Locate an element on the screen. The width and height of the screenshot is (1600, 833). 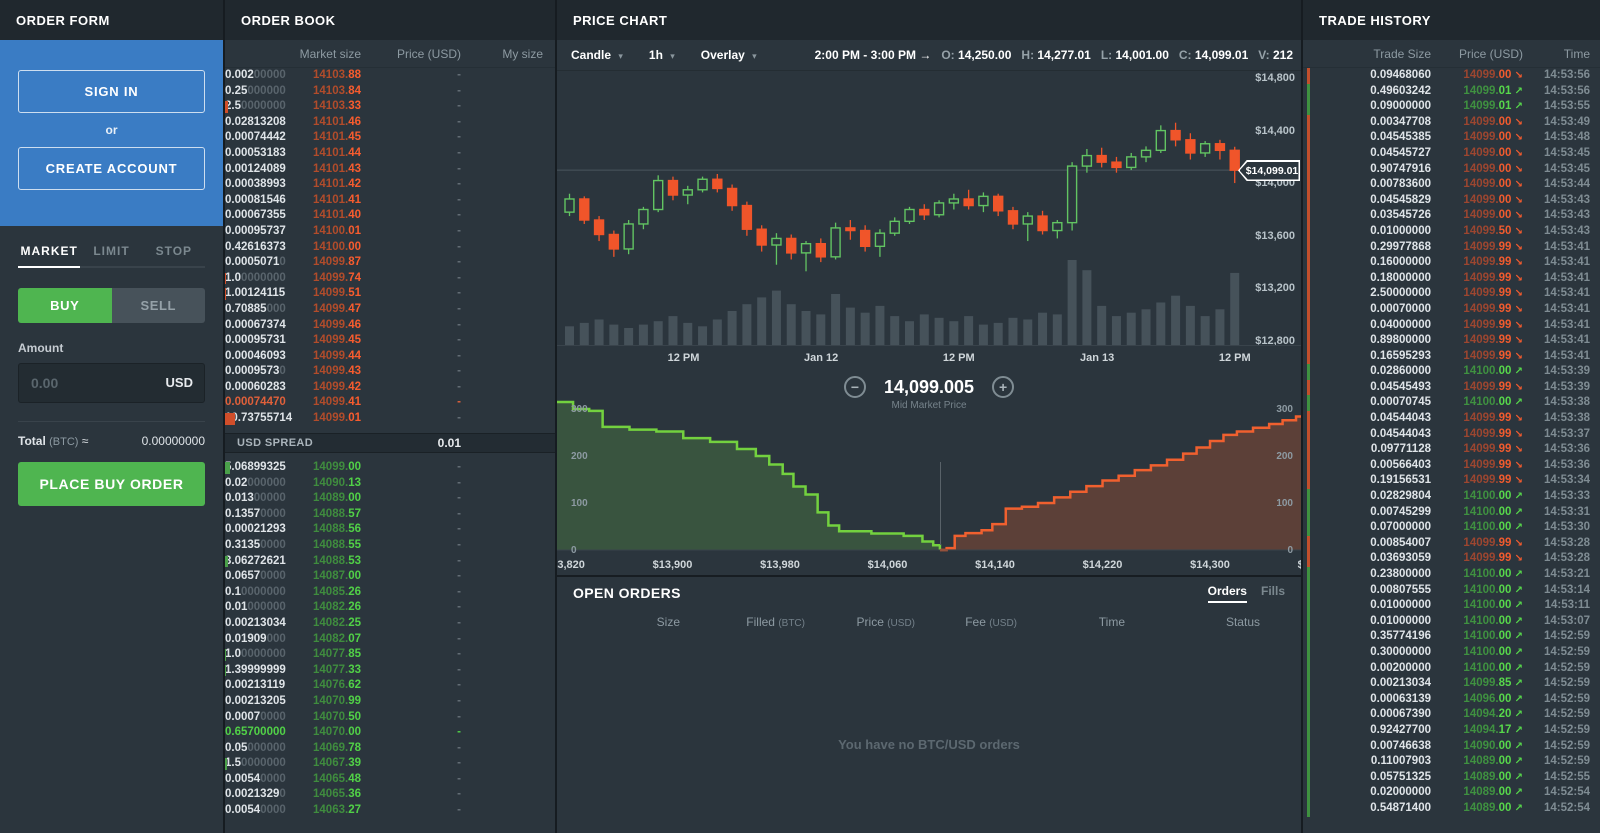
order-book-bid-row: 3.06272621 14088.53 - is located at coordinates (390, 562).